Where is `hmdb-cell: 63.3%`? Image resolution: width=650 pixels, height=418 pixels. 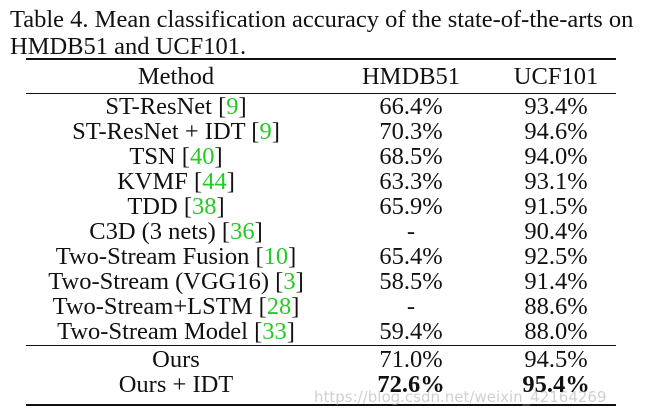 hmdb-cell: 63.3% is located at coordinates (411, 181).